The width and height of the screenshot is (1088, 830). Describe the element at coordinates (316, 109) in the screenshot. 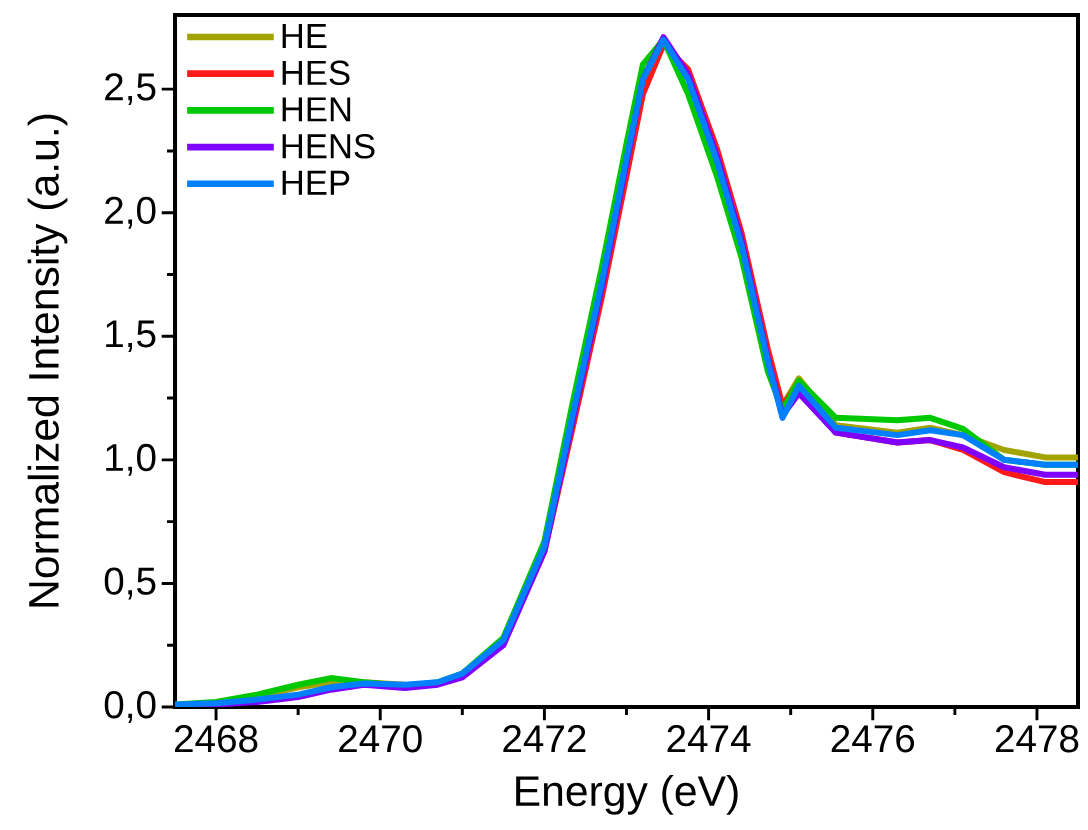

I see `legend-label: HEN` at that location.